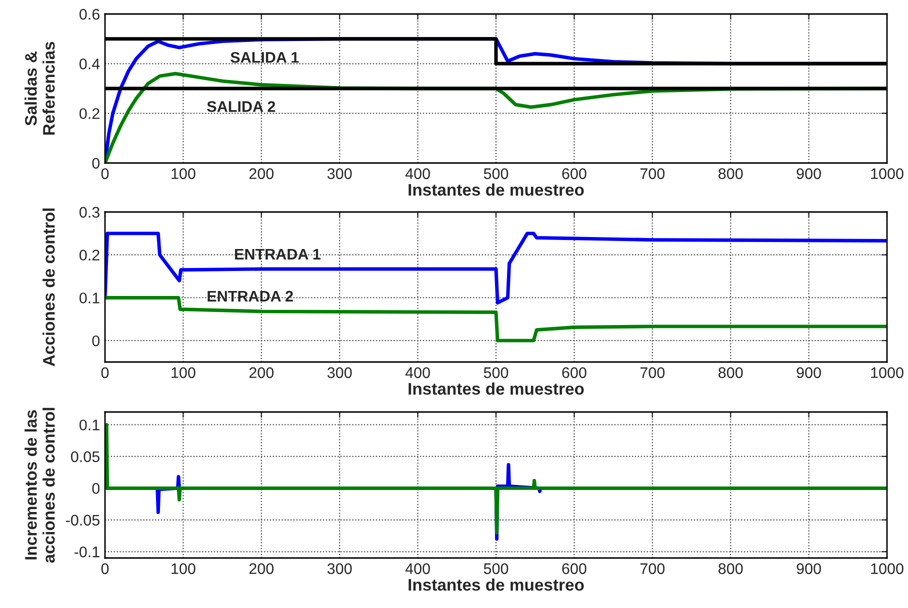 The height and width of the screenshot is (608, 908). I want to click on y-tick-label: -0.1, so click(87, 552).